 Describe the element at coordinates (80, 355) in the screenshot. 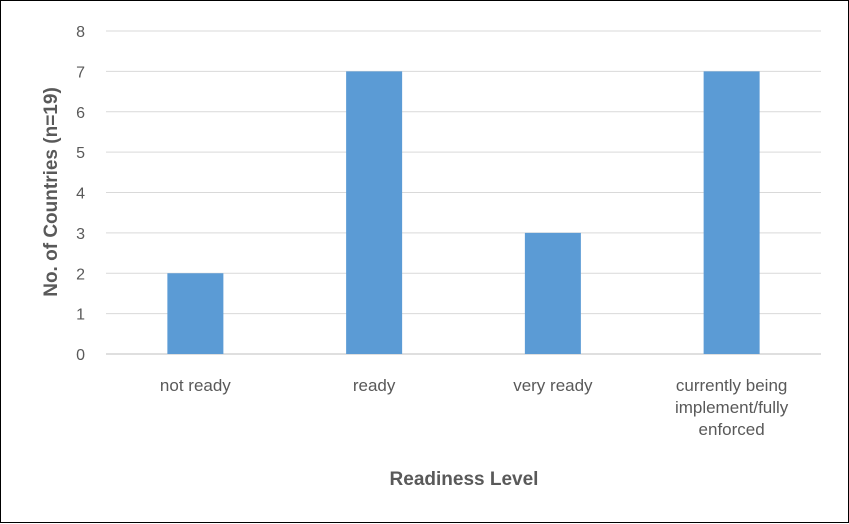

I see `y-tick-label: 0` at that location.